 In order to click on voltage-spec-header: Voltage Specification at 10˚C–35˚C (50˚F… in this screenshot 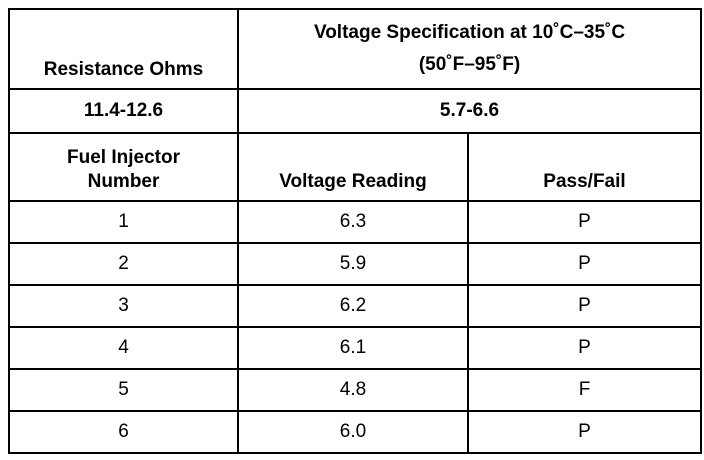, I will do `click(469, 49)`.